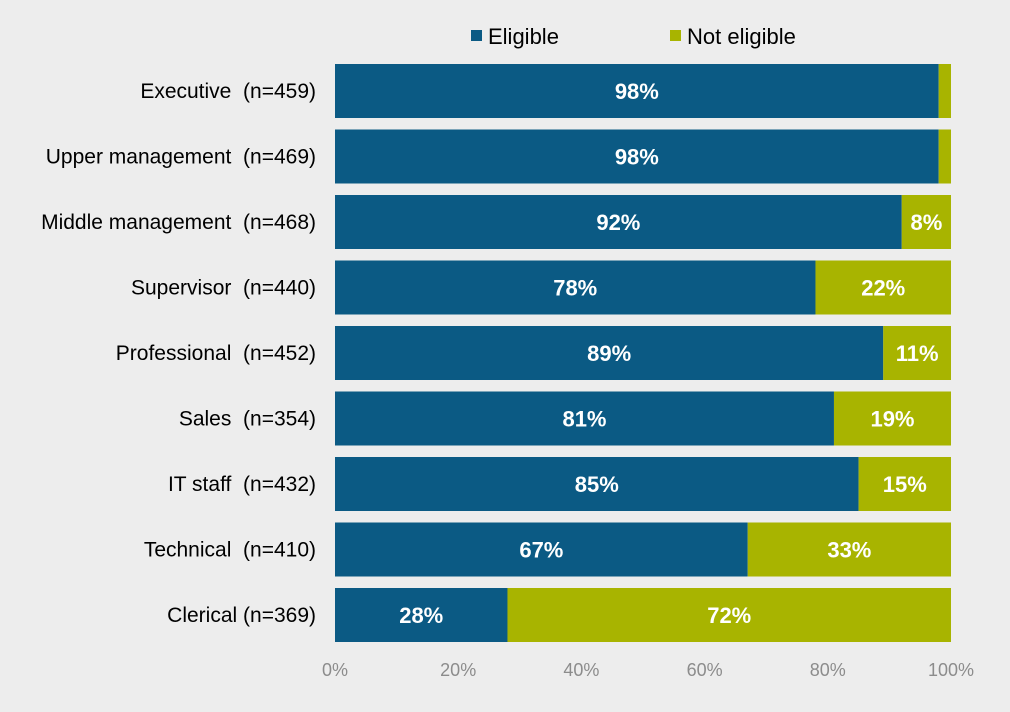 The height and width of the screenshot is (712, 1010). I want to click on x-axis-ticks: 0% 20% 40% 60% 80% 100%, so click(648, 670).